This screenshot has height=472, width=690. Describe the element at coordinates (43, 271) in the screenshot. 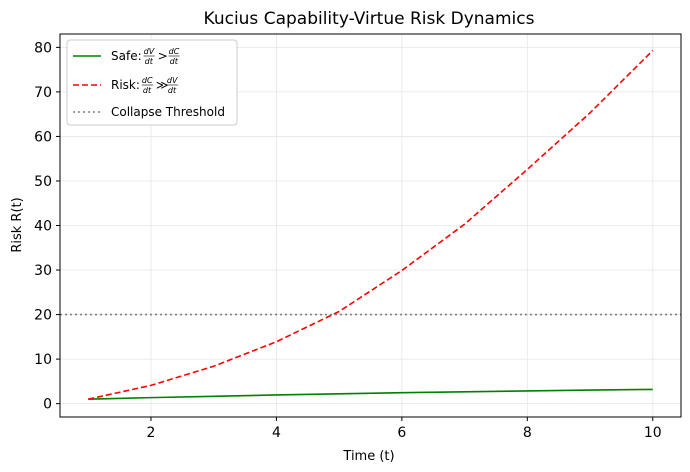

I see `y-tick-label: 30` at that location.